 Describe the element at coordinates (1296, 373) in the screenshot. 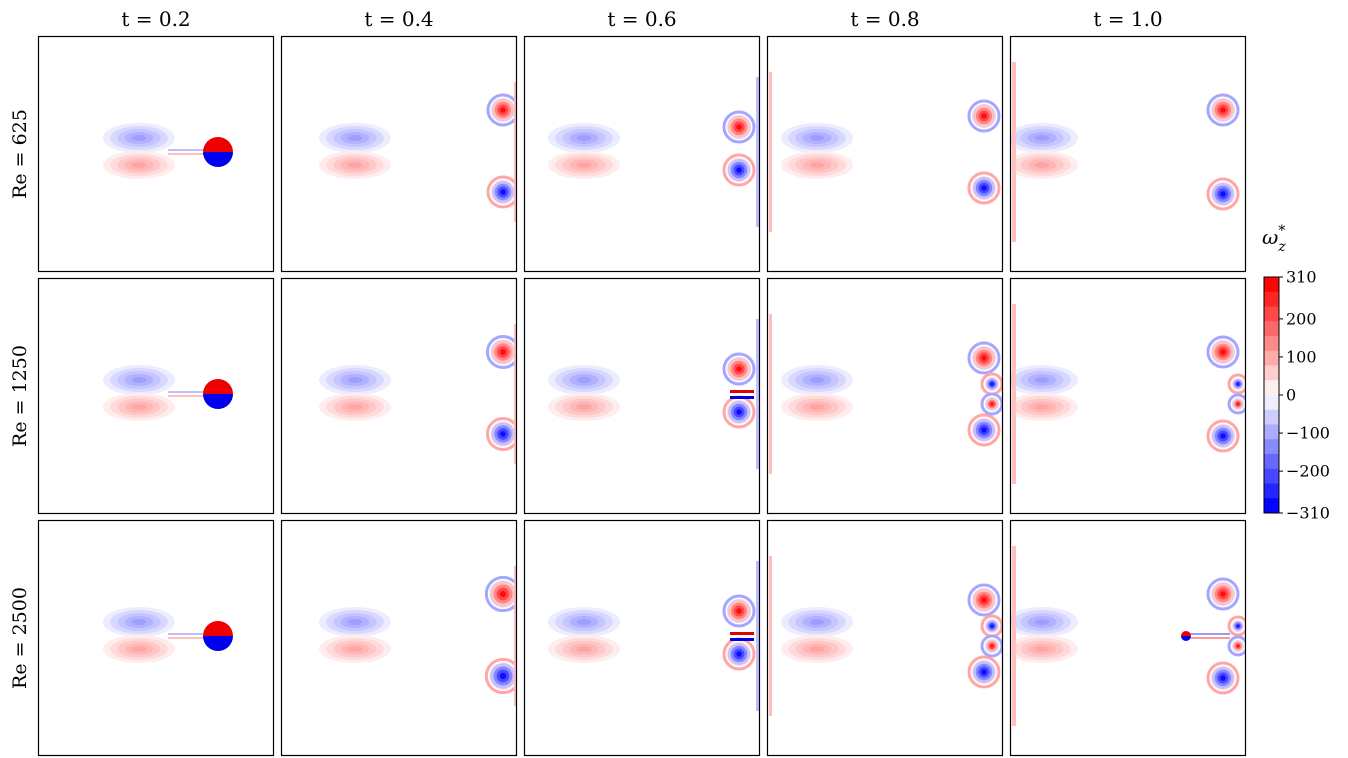

I see `colorbar: 310 200 100 0 −100 −200 −310 ω* z` at that location.